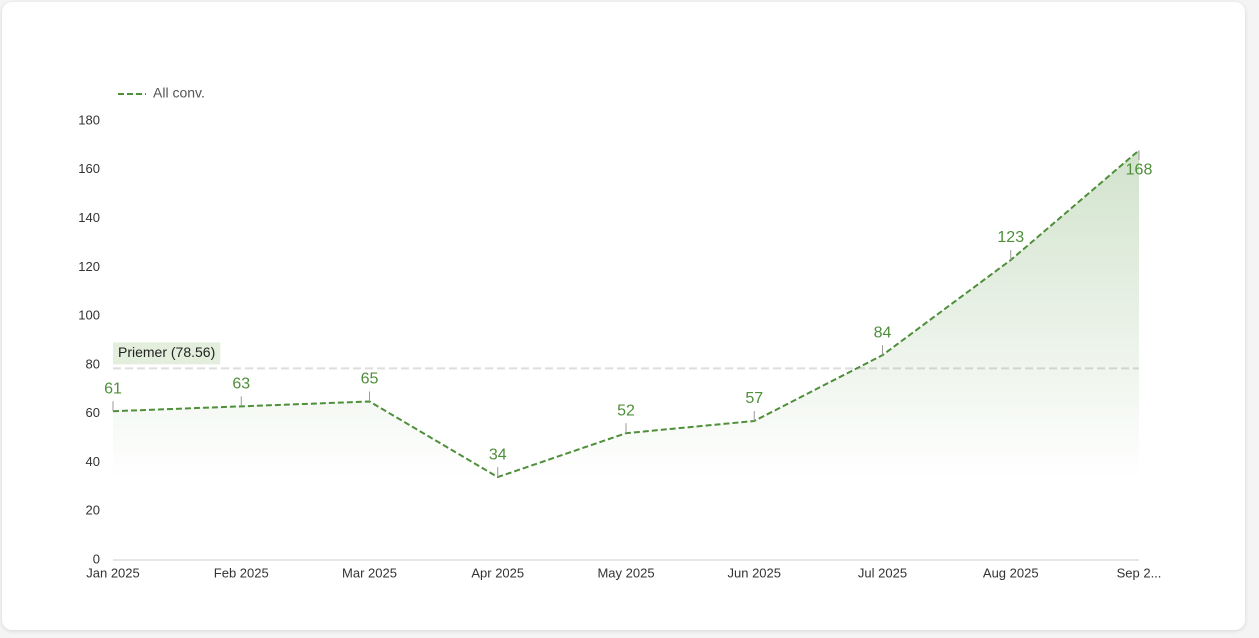  Describe the element at coordinates (369, 572) in the screenshot. I see `x-tick-label: Mar 2025` at that location.